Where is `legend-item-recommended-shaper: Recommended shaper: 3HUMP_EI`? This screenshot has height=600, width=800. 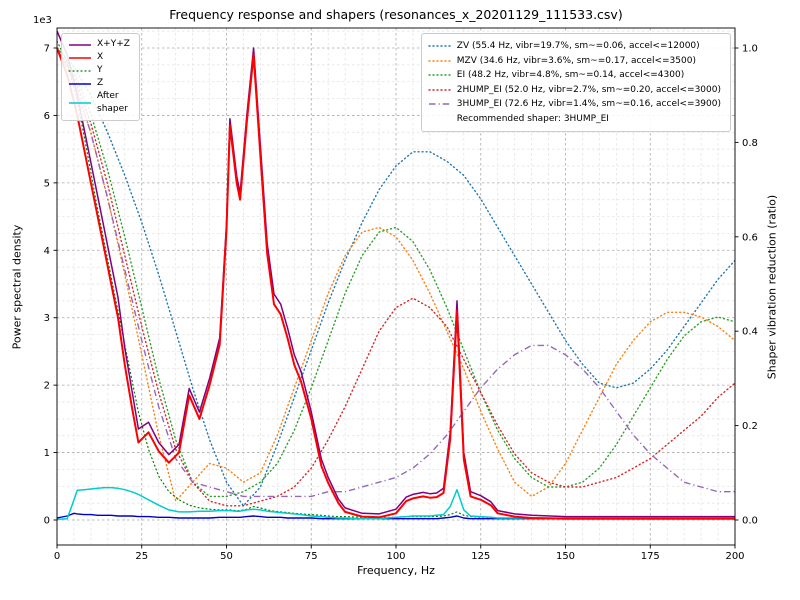 legend-item-recommended-shaper: Recommended shaper: 3HUMP_EI is located at coordinates (574, 119).